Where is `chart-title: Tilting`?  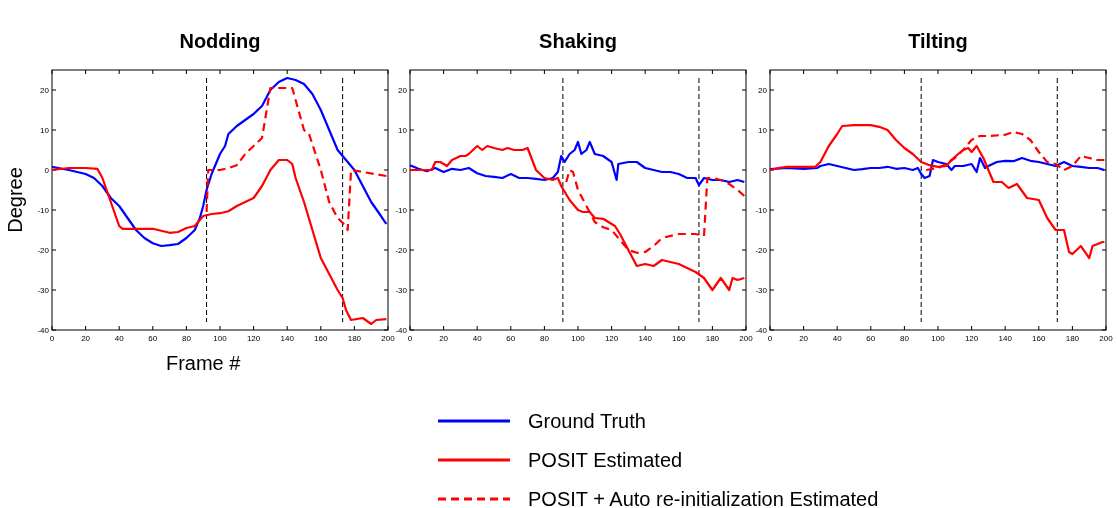 chart-title: Tilting is located at coordinates (938, 41).